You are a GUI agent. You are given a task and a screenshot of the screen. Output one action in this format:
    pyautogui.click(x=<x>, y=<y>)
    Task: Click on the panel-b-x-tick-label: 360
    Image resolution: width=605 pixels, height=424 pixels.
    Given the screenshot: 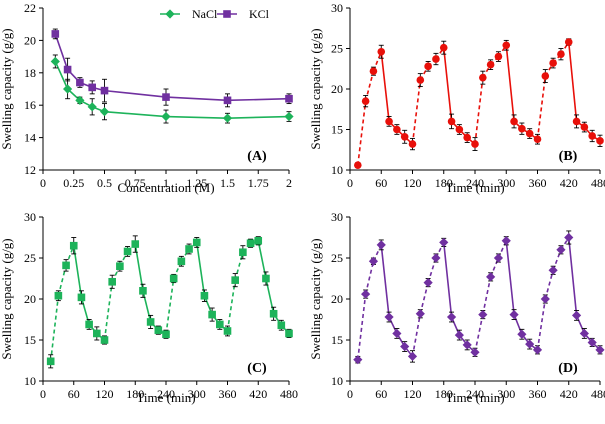 What is the action you would take?
    pyautogui.click(x=538, y=183)
    